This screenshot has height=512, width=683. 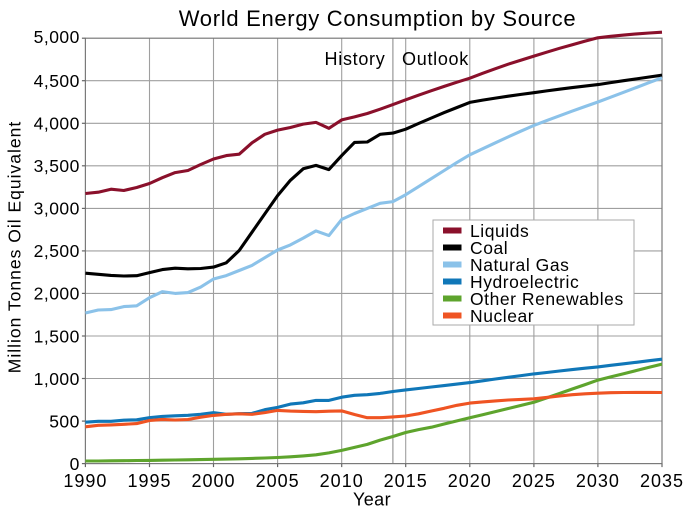 What do you see at coordinates (278, 481) in the screenshot?
I see `svg-text: 2005` at bounding box center [278, 481].